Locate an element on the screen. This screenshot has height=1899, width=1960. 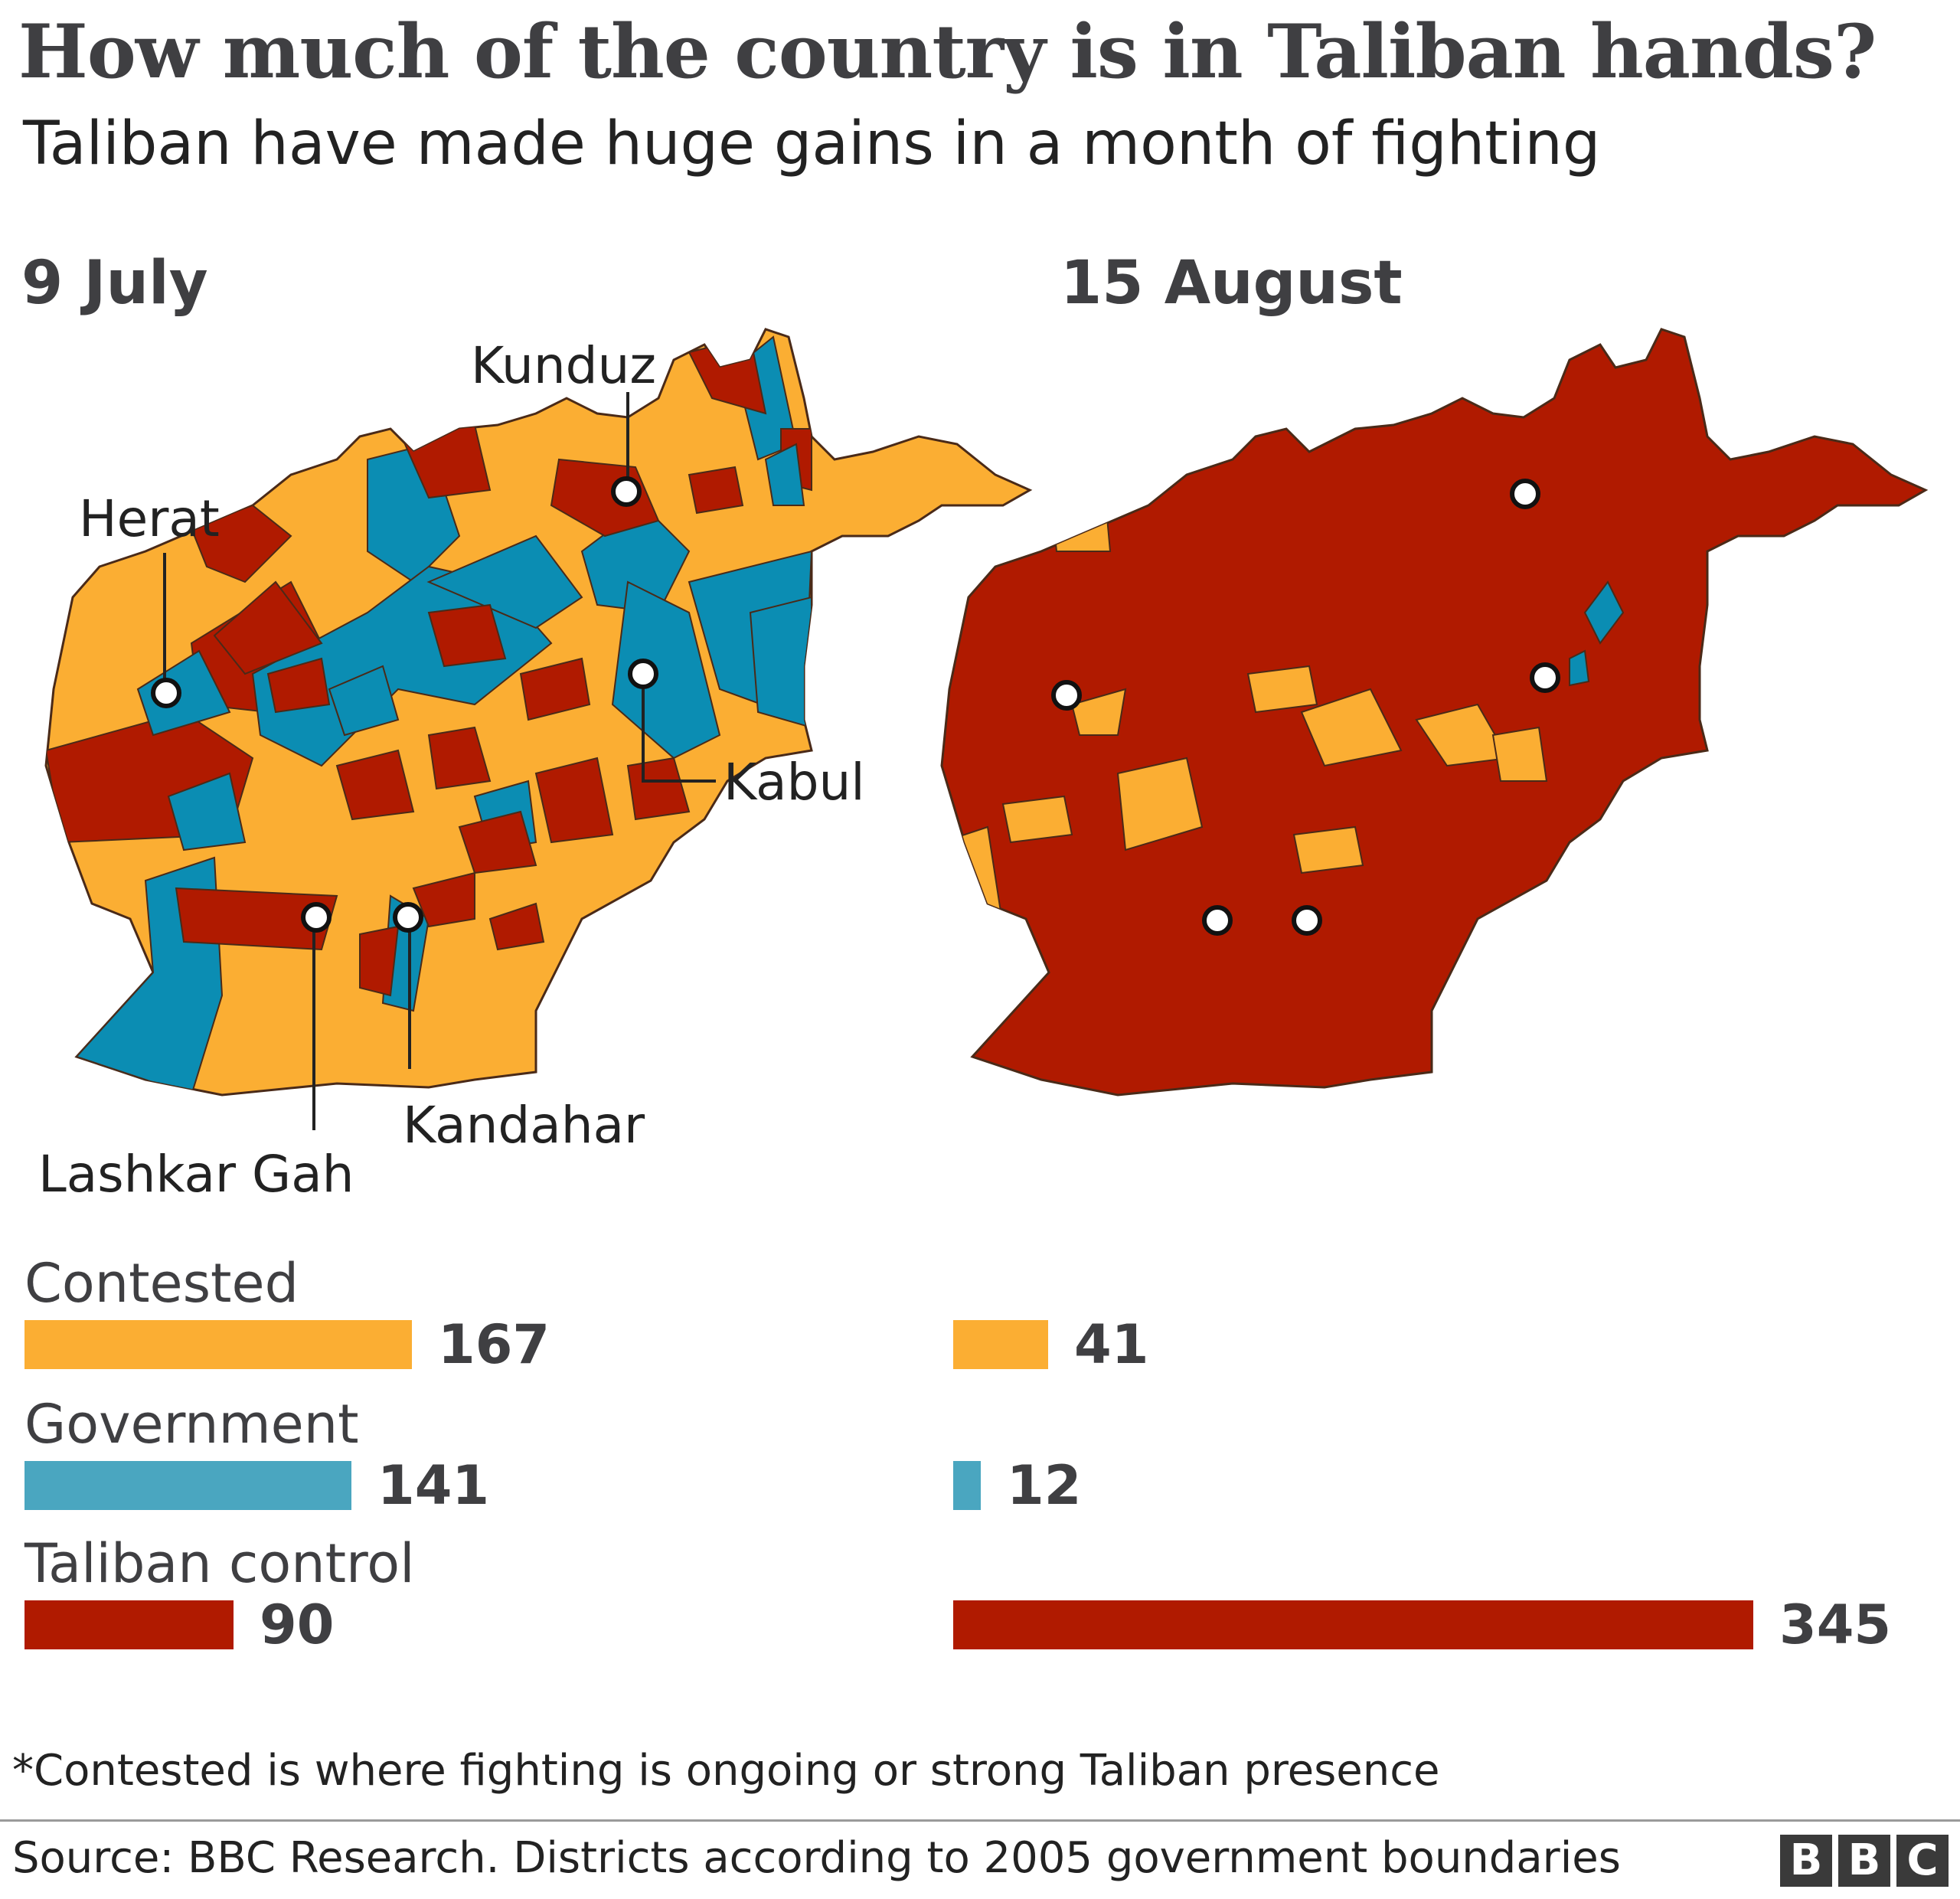
value-july-taliban: 90 is located at coordinates (297, 1624).